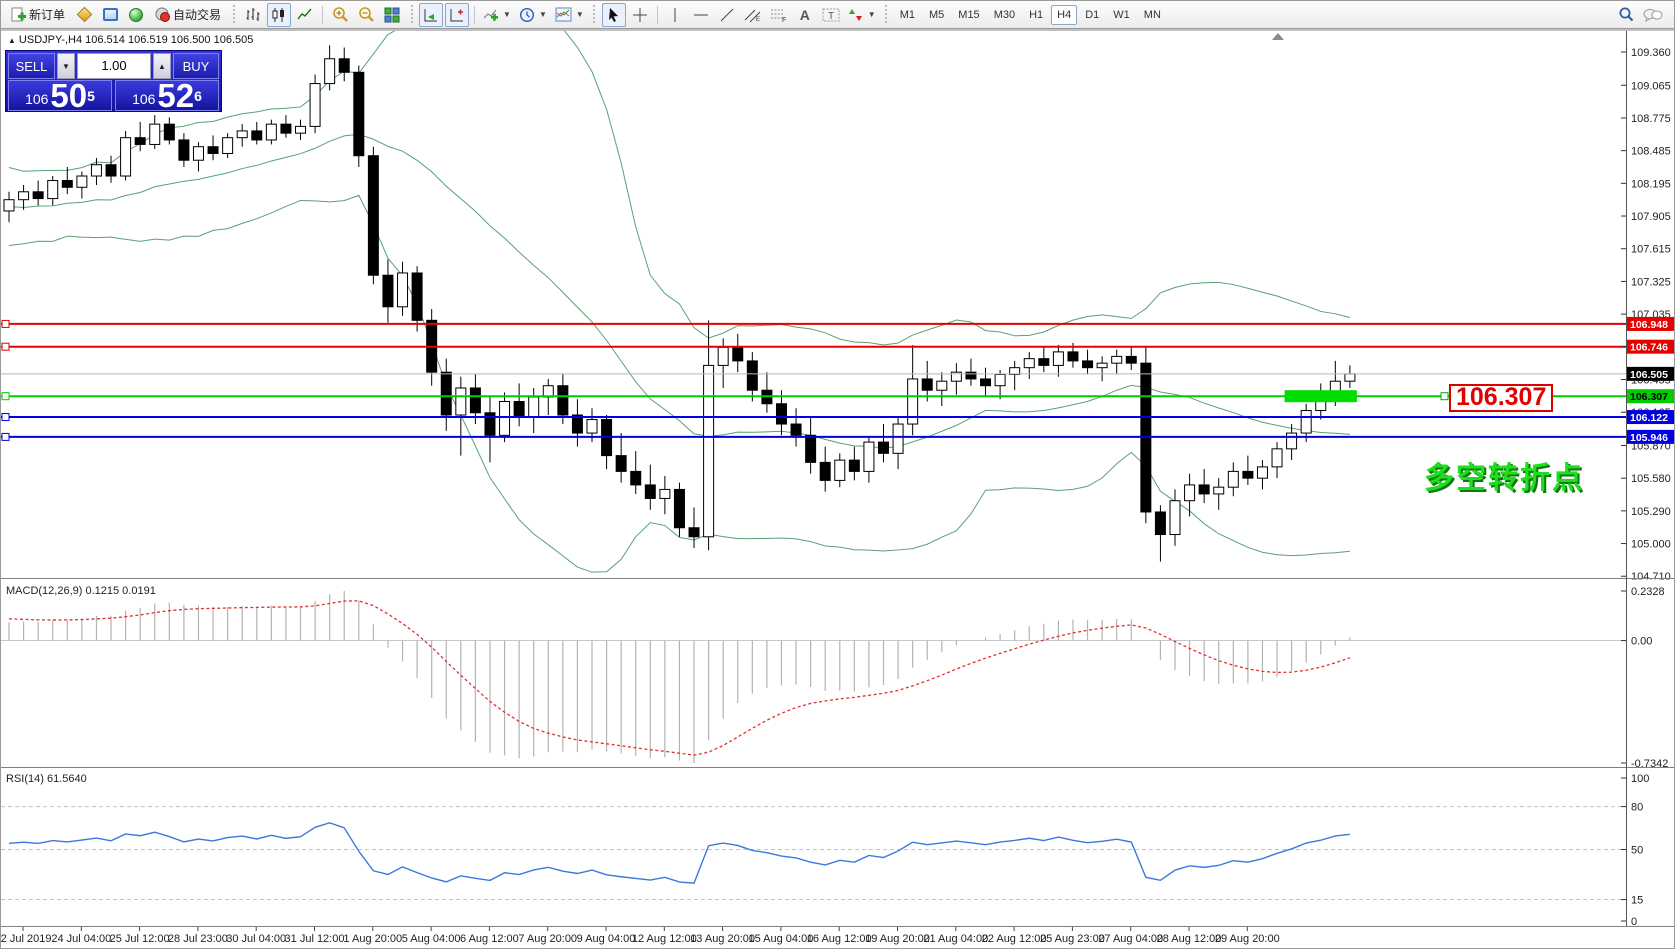 The width and height of the screenshot is (1675, 949). What do you see at coordinates (431, 14) in the screenshot?
I see `auto-scroll-button` at bounding box center [431, 14].